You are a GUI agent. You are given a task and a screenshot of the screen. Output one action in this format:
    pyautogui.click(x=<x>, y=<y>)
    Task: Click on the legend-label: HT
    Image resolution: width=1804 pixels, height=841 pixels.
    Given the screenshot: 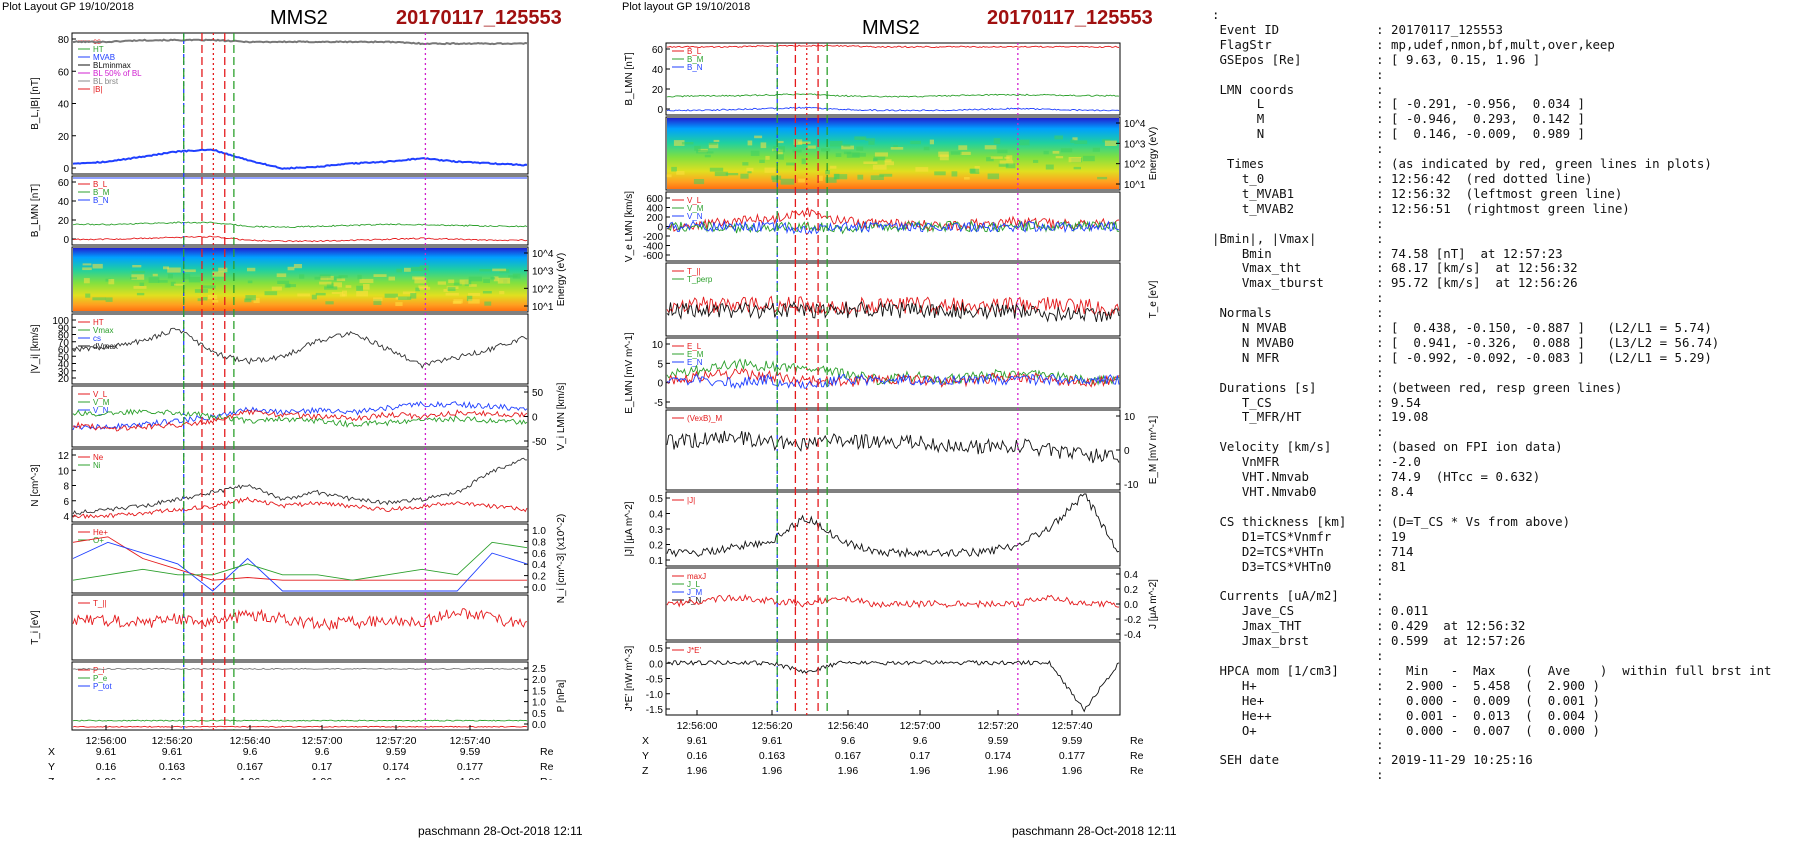 What is the action you would take?
    pyautogui.click(x=98, y=322)
    